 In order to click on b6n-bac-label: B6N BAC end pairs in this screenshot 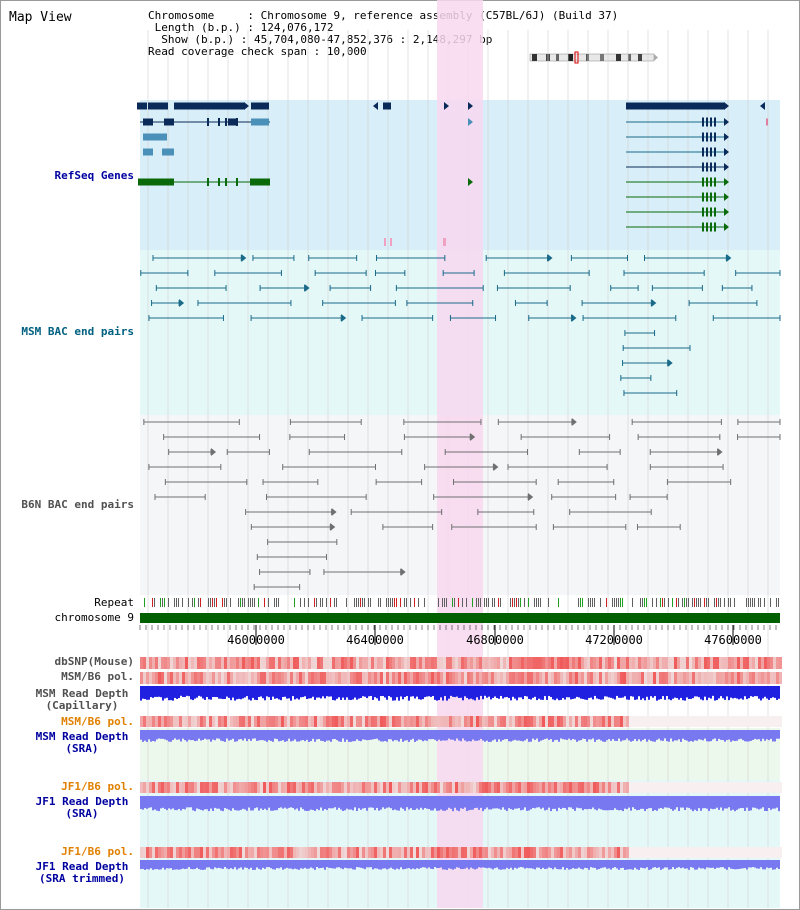, I will do `click(77, 504)`.